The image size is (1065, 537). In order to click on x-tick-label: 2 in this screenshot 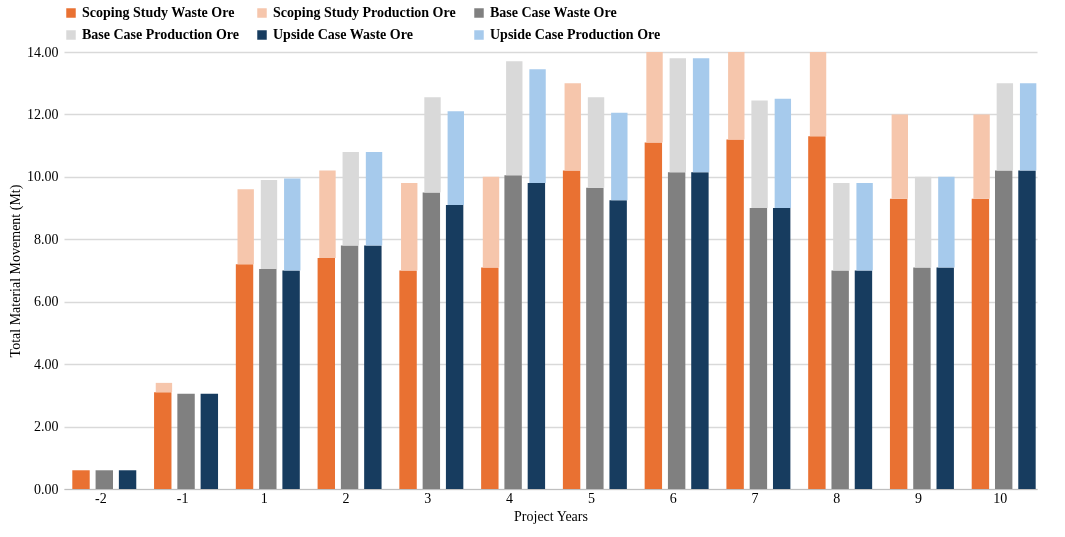, I will do `click(346, 498)`.